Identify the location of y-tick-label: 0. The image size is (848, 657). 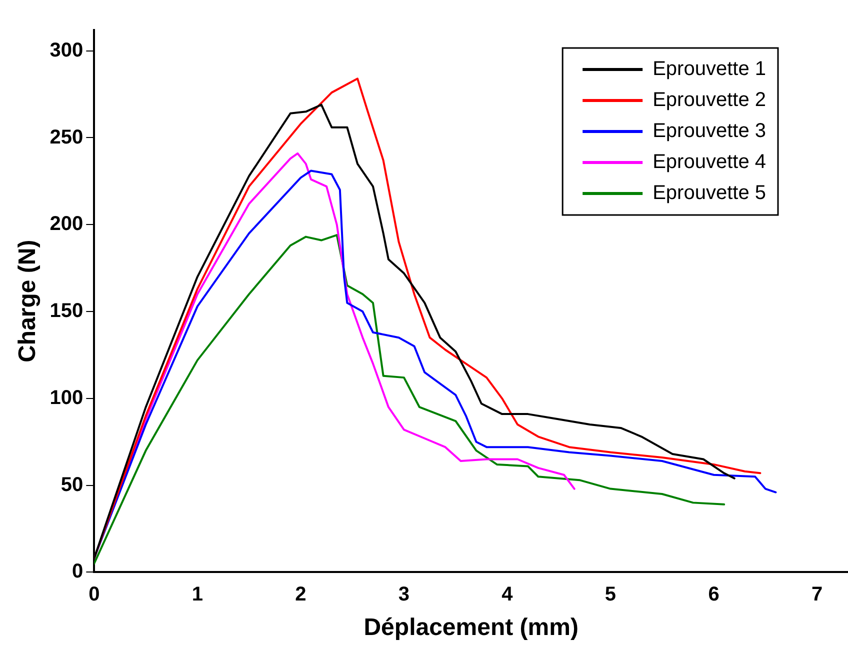
(78, 571).